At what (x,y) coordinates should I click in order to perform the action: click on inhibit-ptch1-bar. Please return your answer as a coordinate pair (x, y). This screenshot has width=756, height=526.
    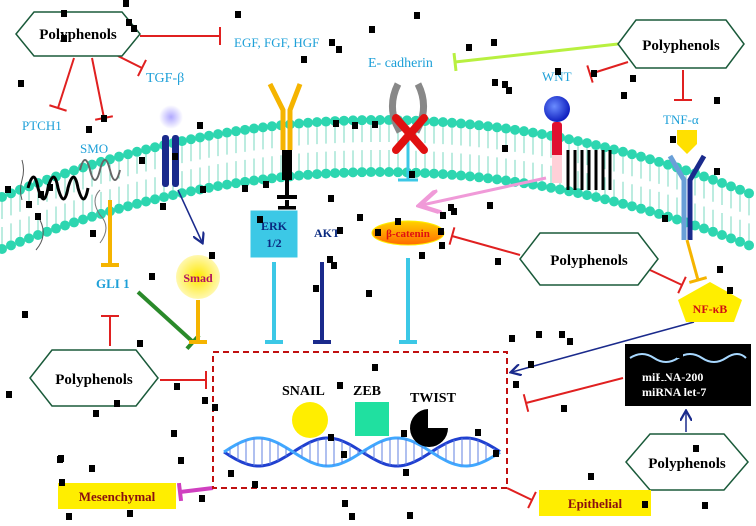
    Looking at the image, I should click on (58, 108).